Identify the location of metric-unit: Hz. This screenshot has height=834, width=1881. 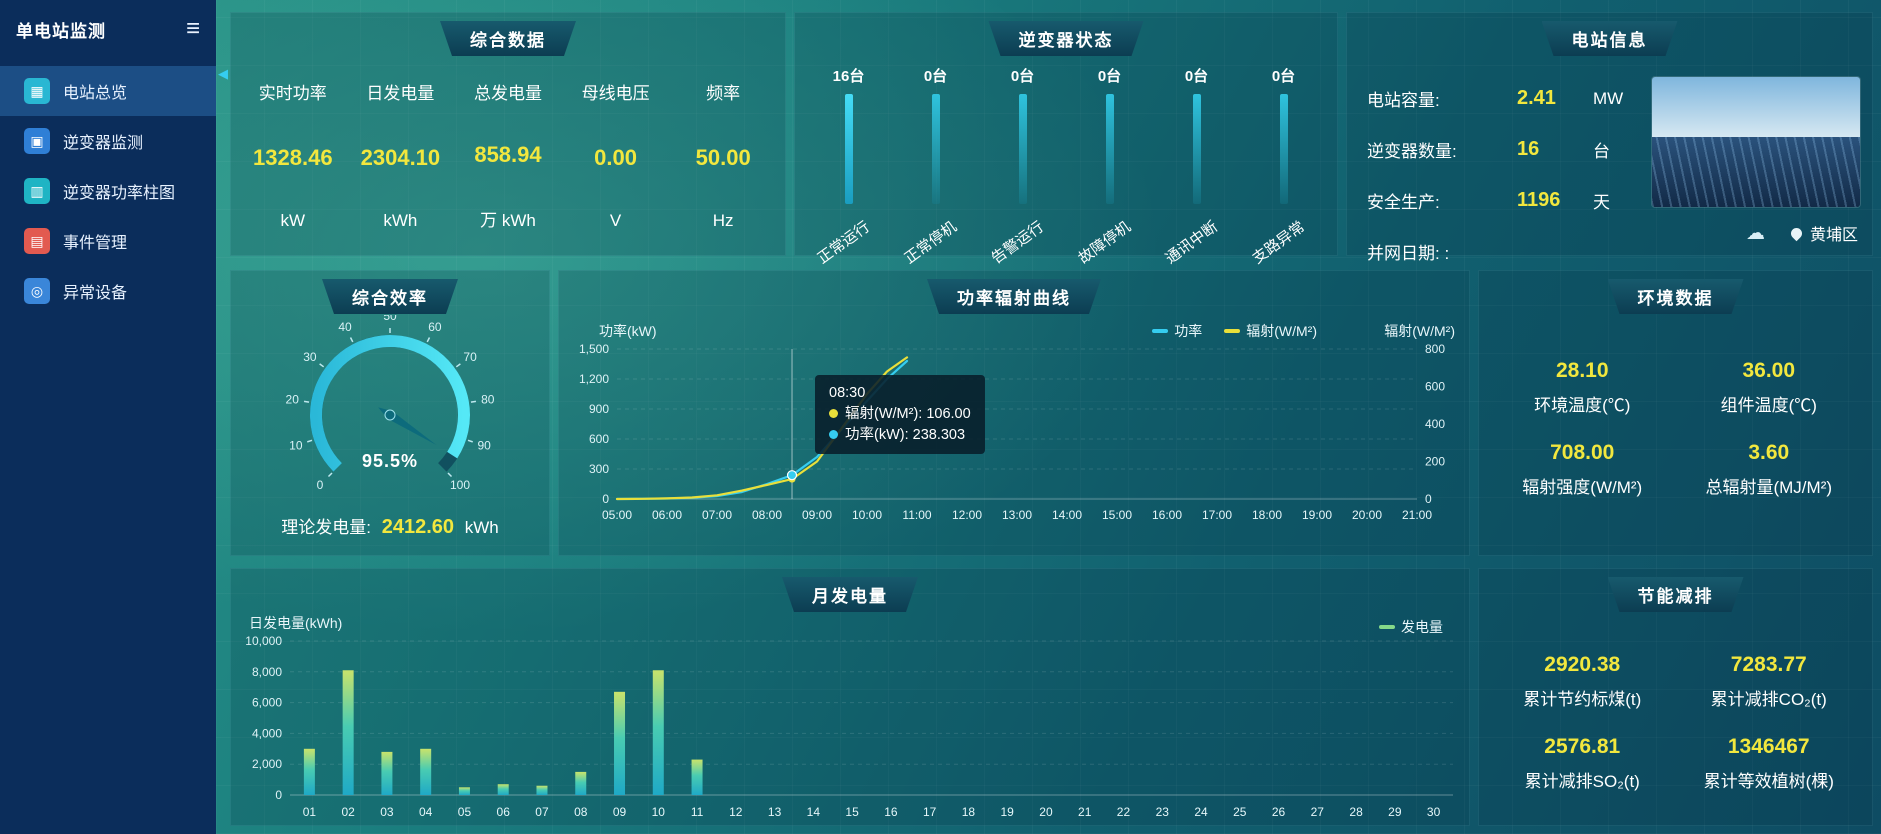
(723, 220).